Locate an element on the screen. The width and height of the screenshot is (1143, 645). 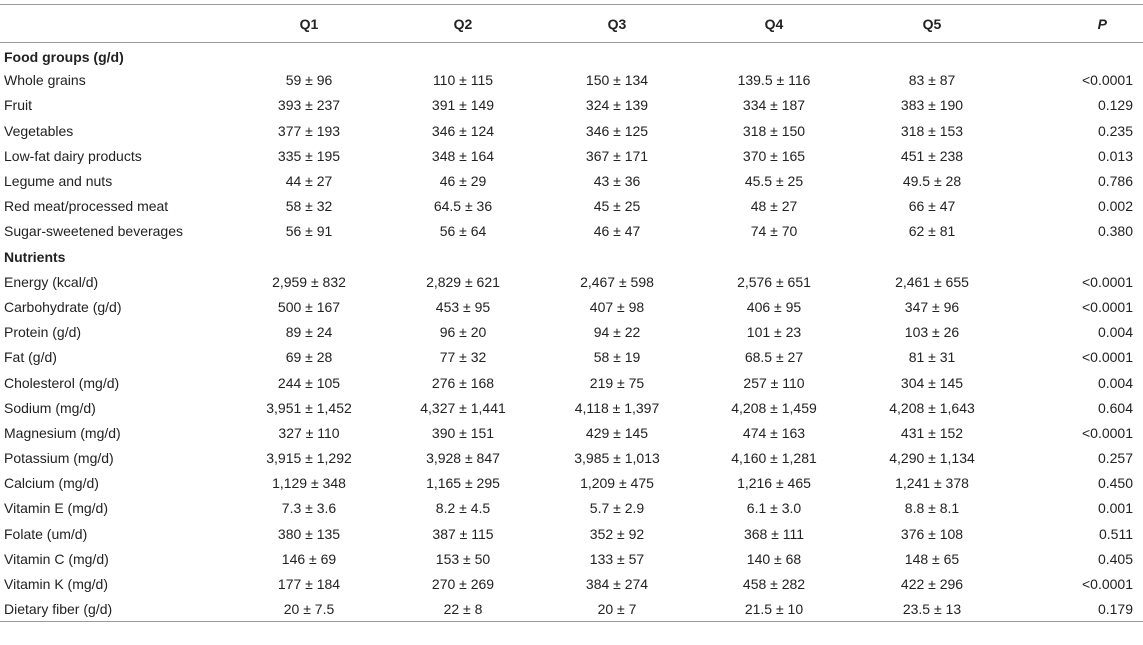
cell-q4: 4,160 ± 1,281 is located at coordinates (774, 458).